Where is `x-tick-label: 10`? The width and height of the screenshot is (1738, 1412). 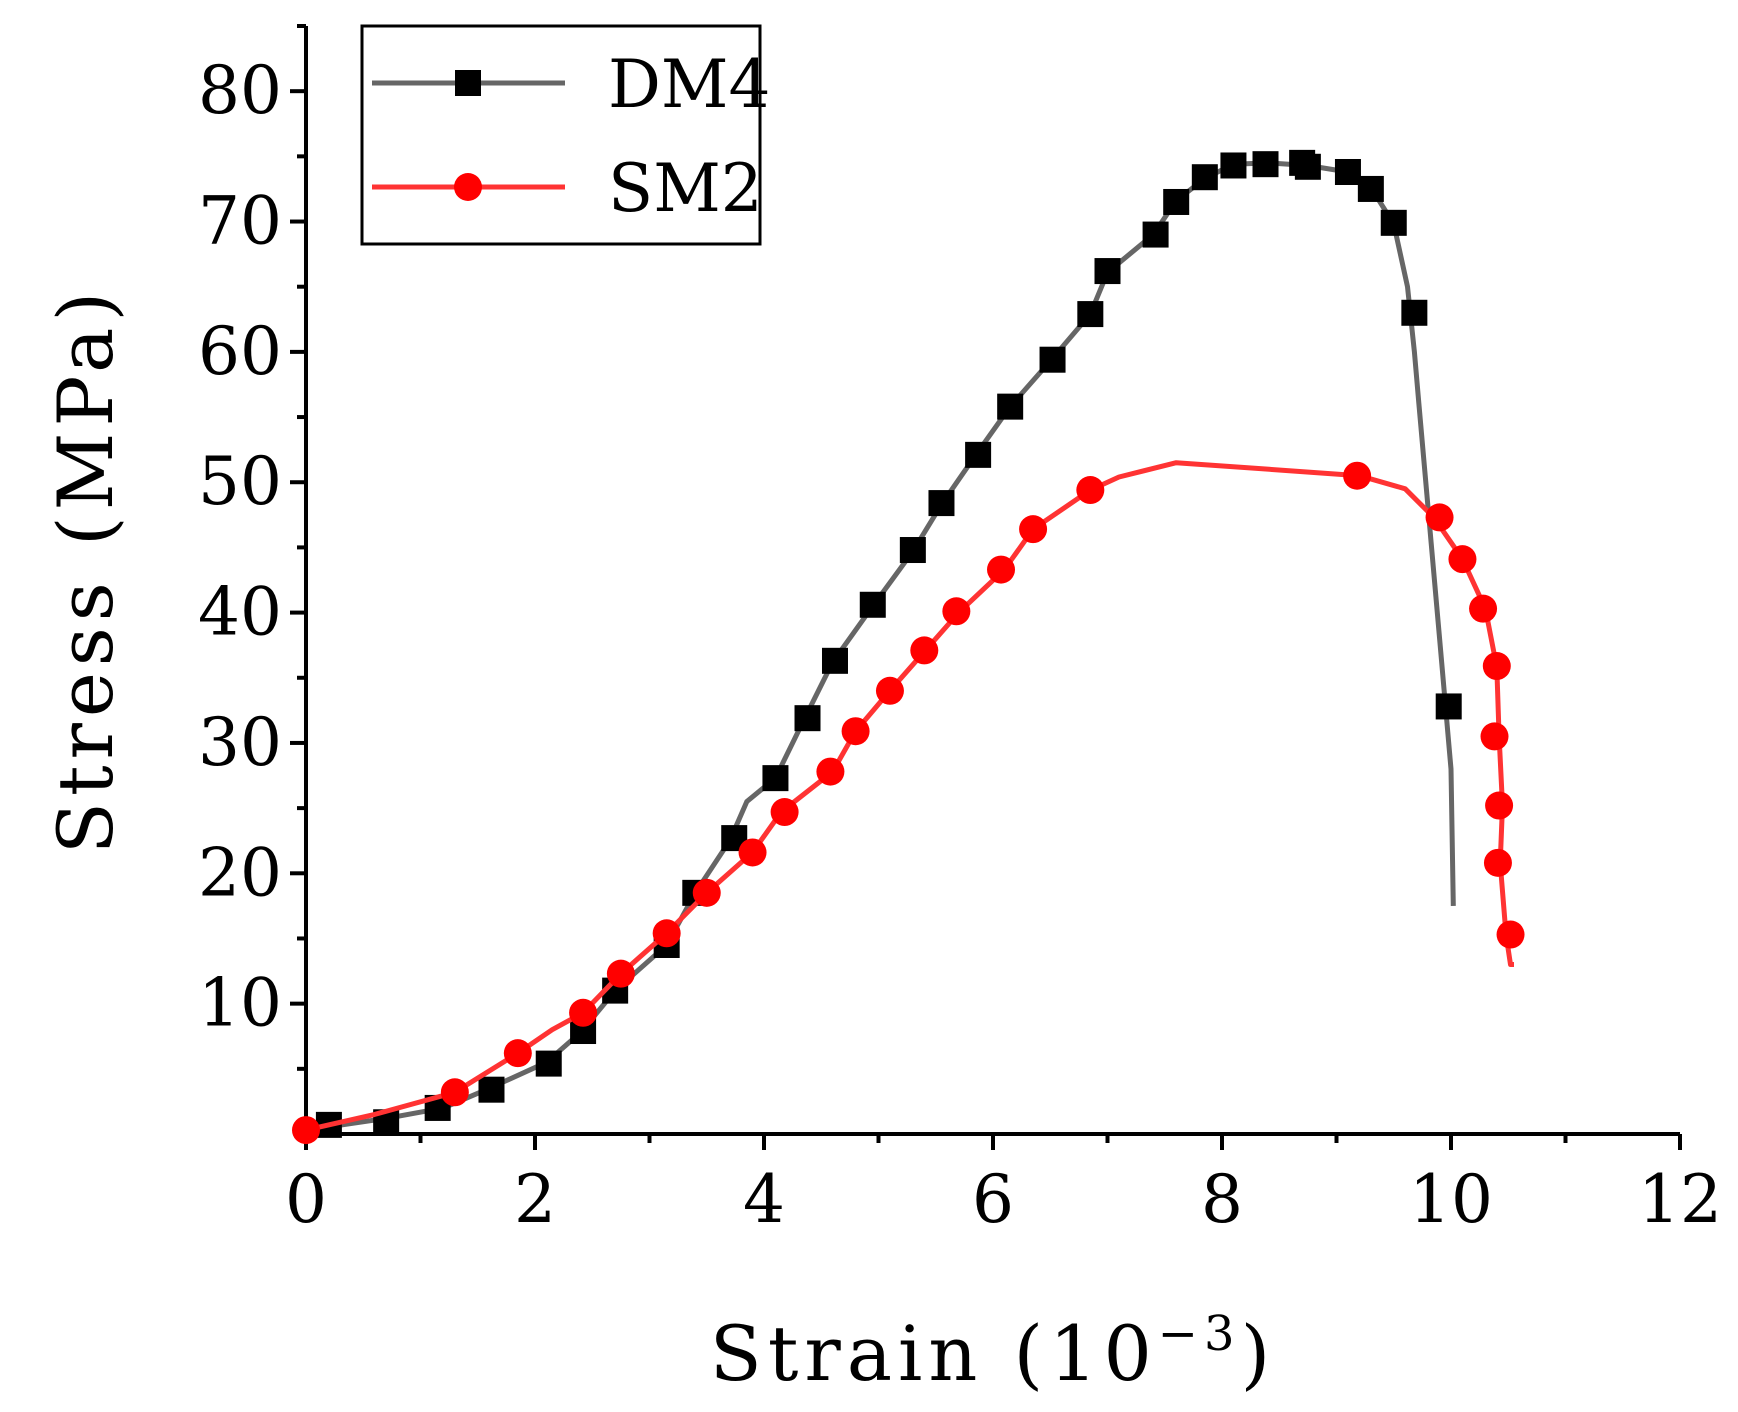 x-tick-label: 10 is located at coordinates (1451, 1199).